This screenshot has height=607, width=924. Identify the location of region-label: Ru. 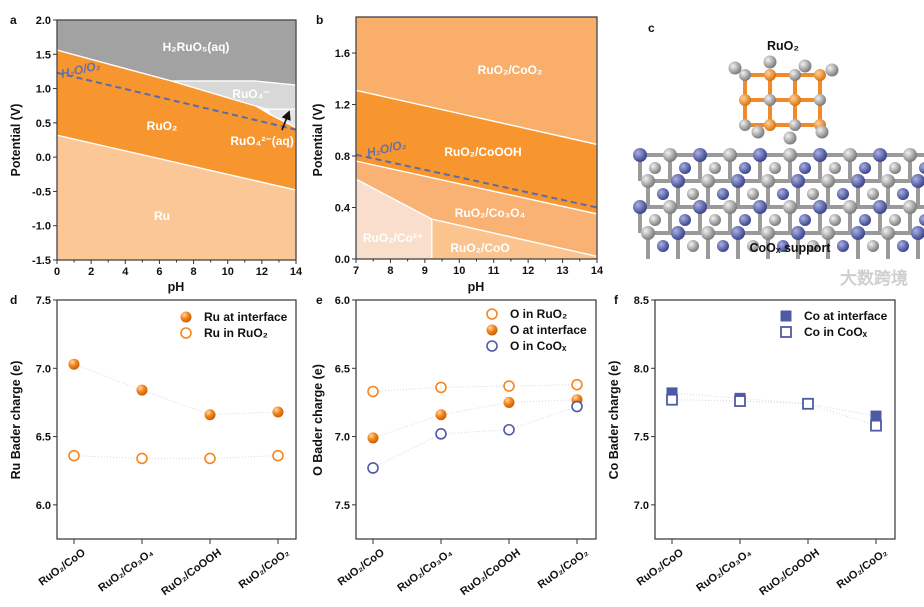
(162, 216).